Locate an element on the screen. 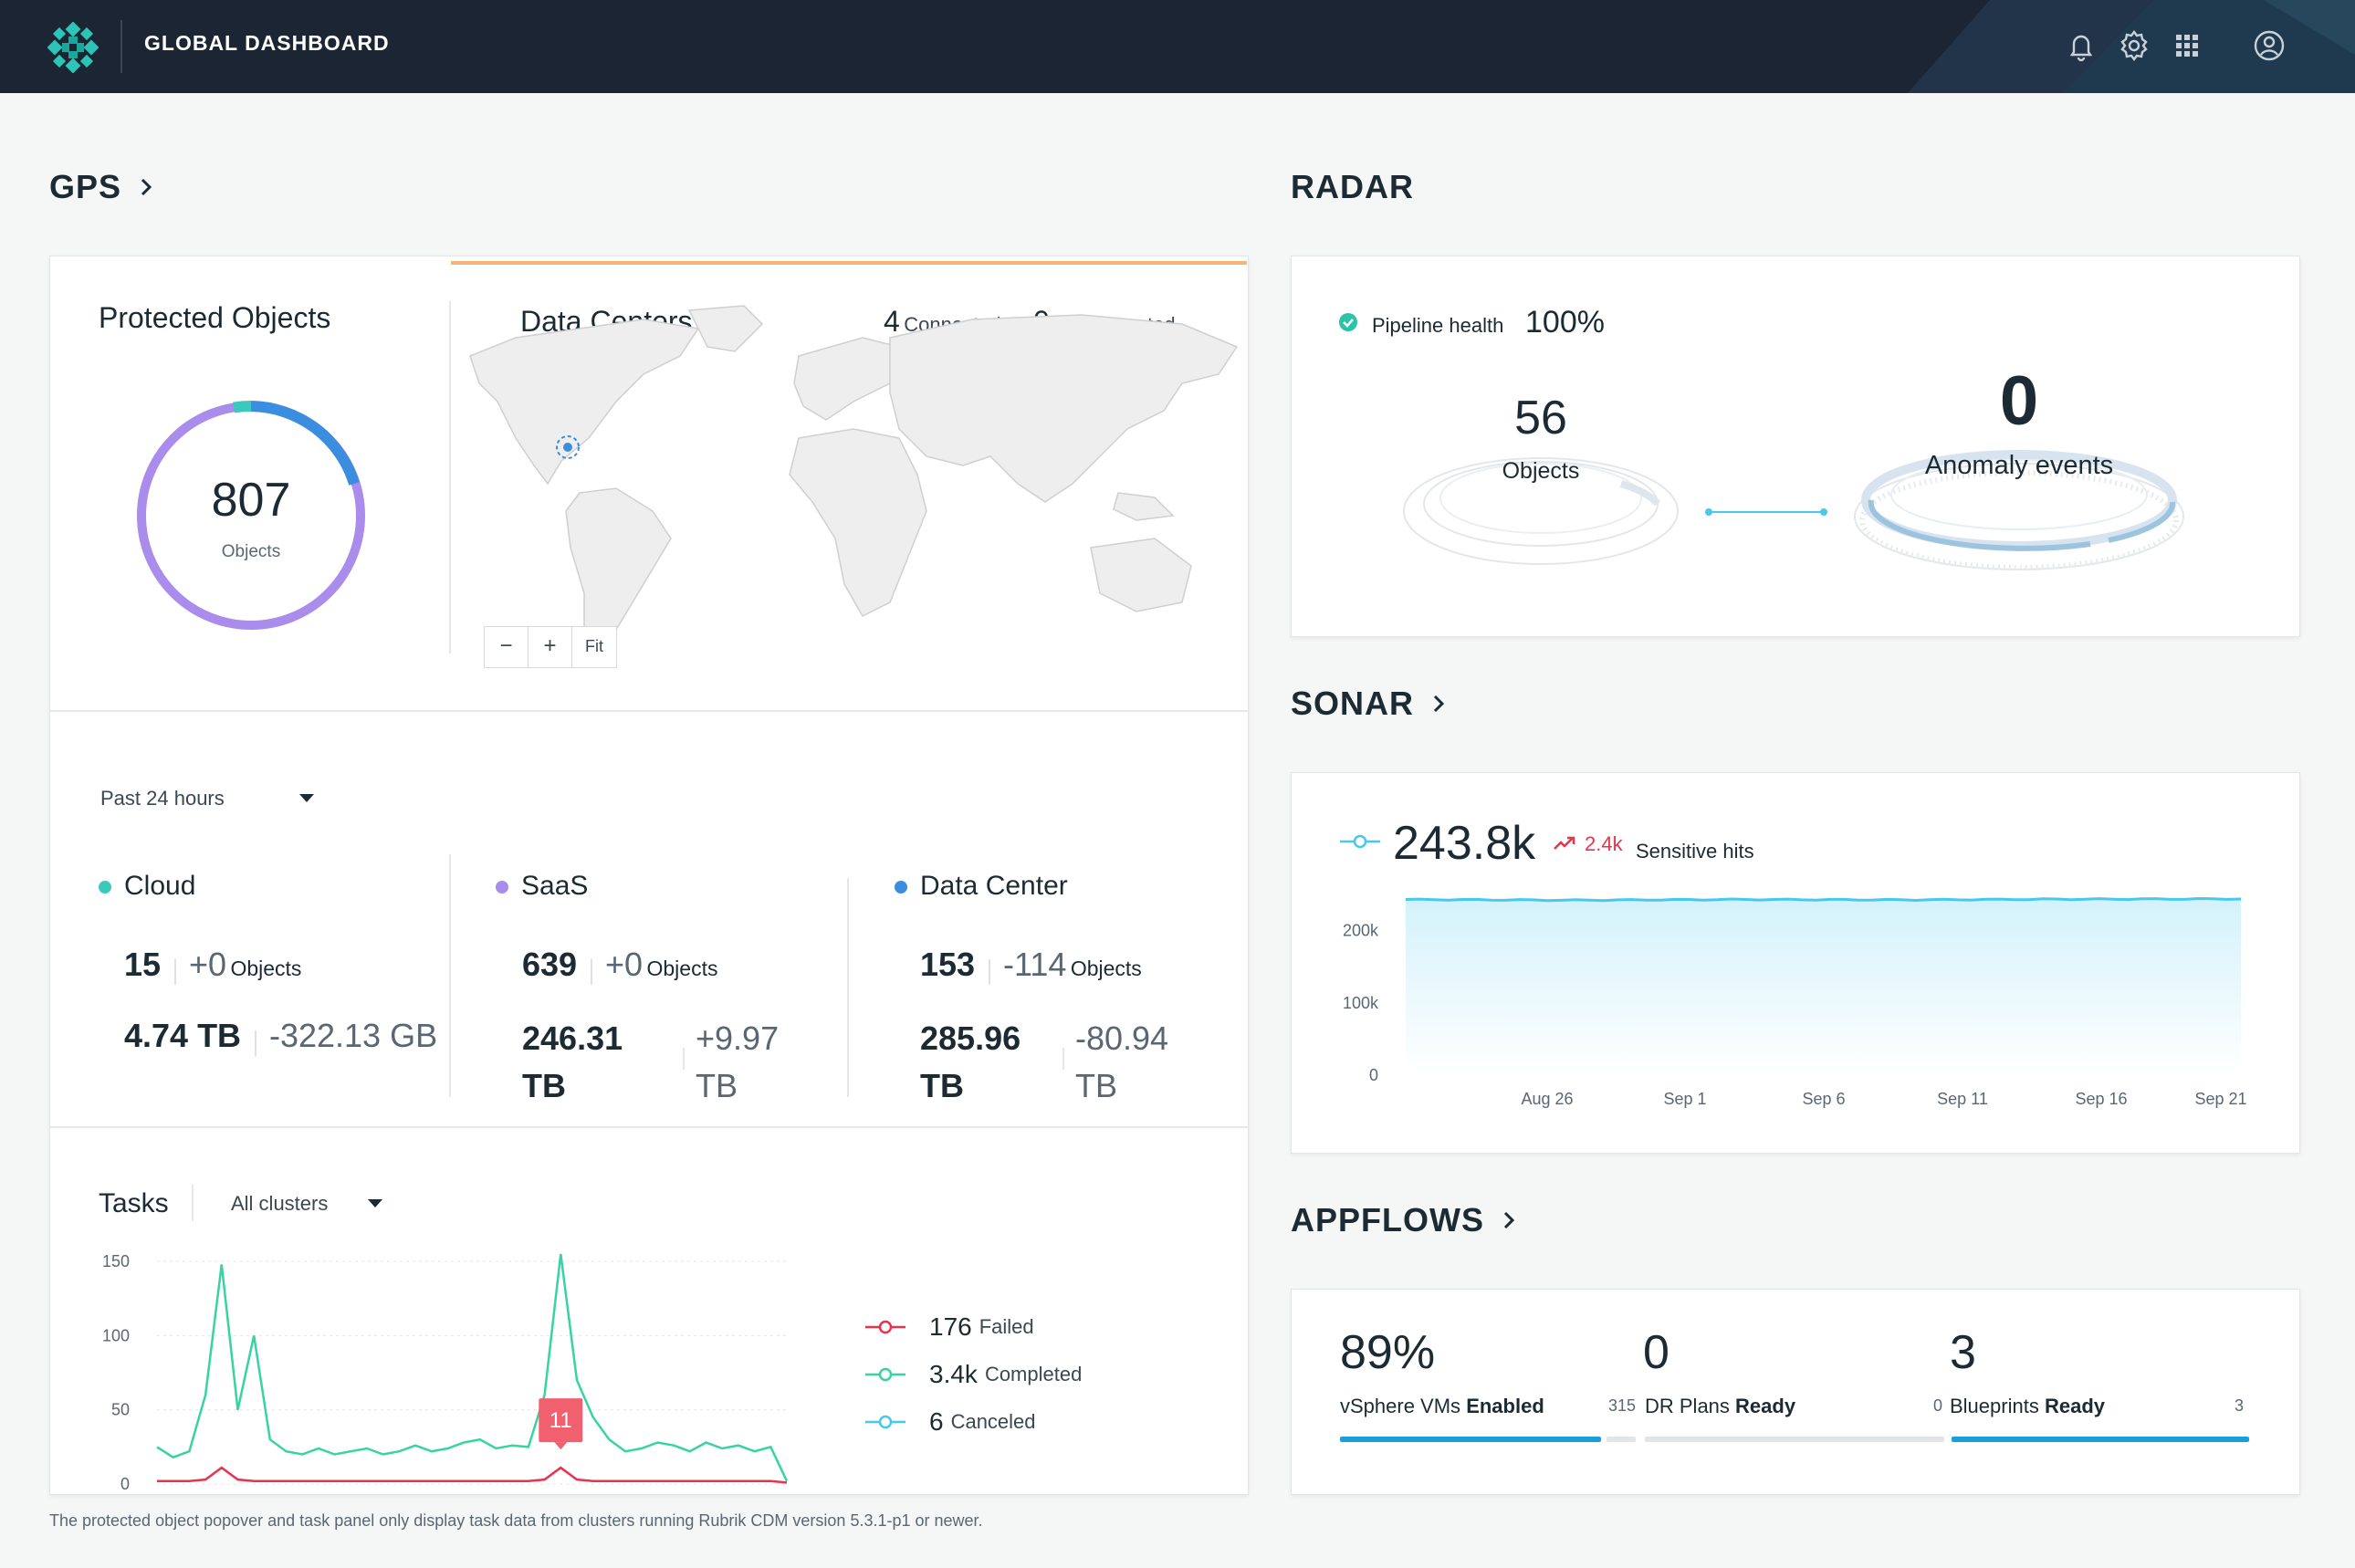 The image size is (2355, 1568). tasks-cluster-select: All clusters is located at coordinates (307, 1204).